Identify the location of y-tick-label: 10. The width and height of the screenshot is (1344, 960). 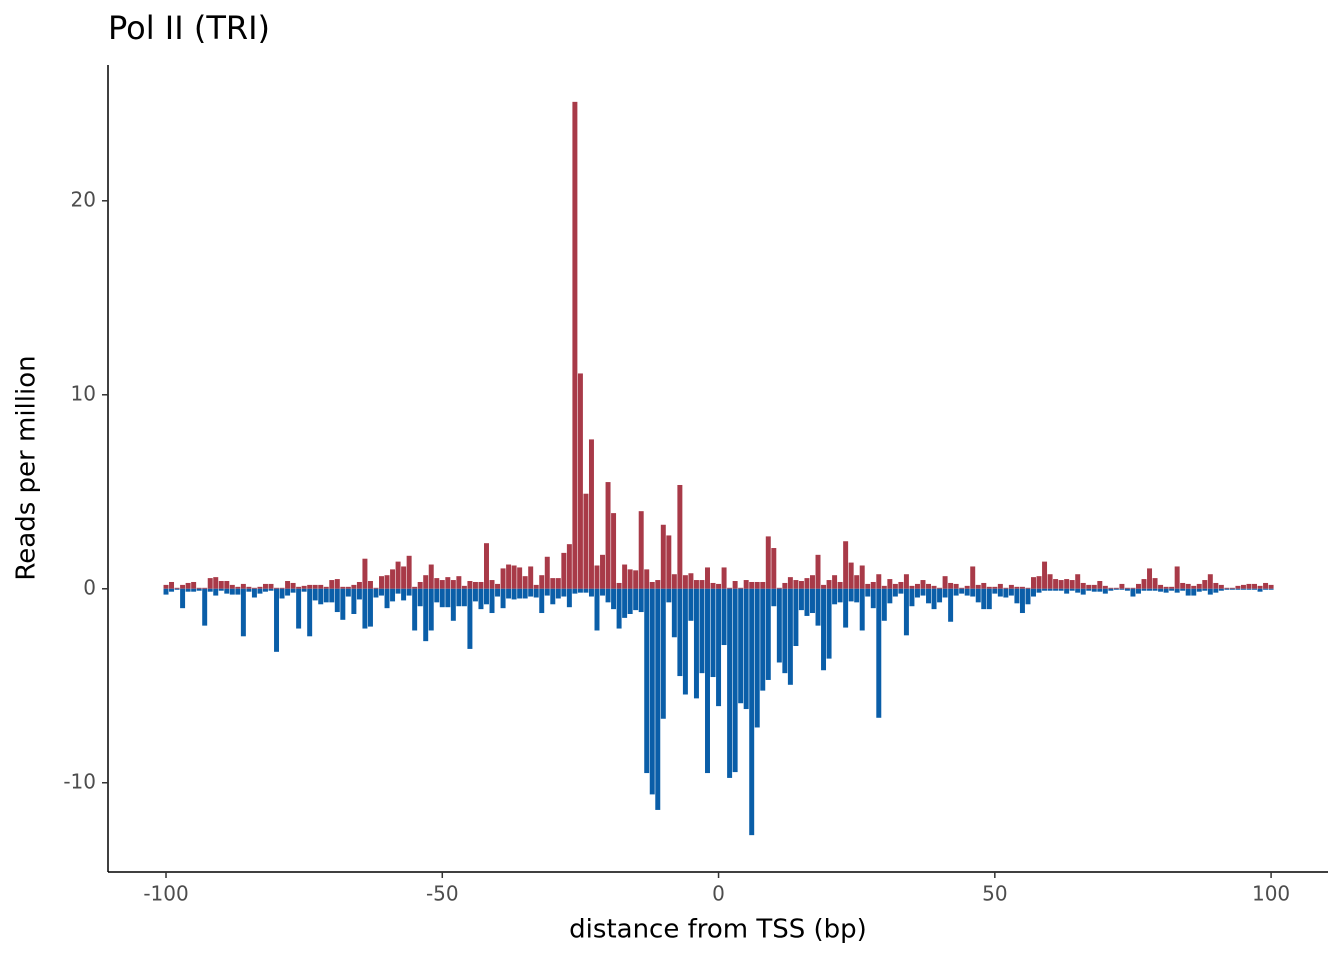
(83, 393).